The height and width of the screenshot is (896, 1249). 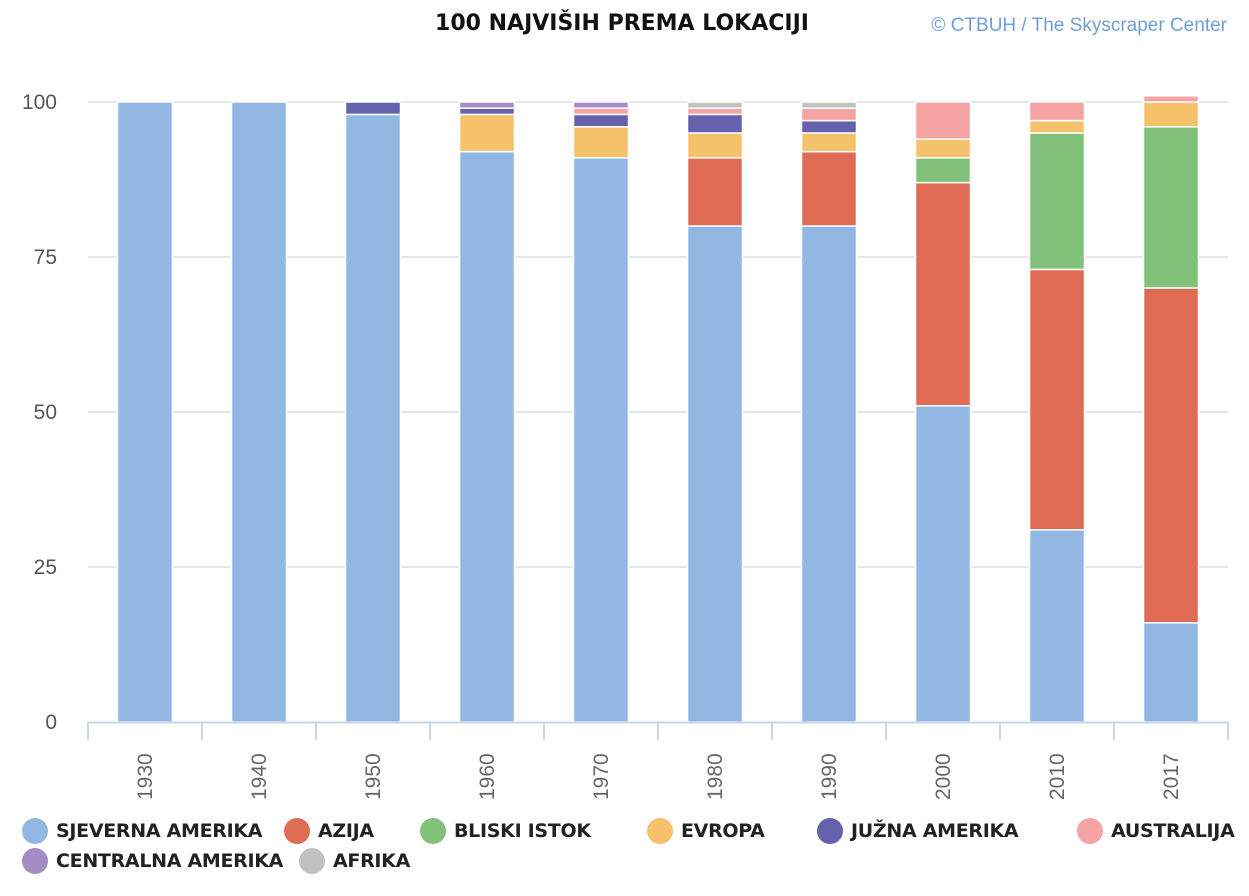 What do you see at coordinates (45, 412) in the screenshot?
I see `y-tick-label: 50` at bounding box center [45, 412].